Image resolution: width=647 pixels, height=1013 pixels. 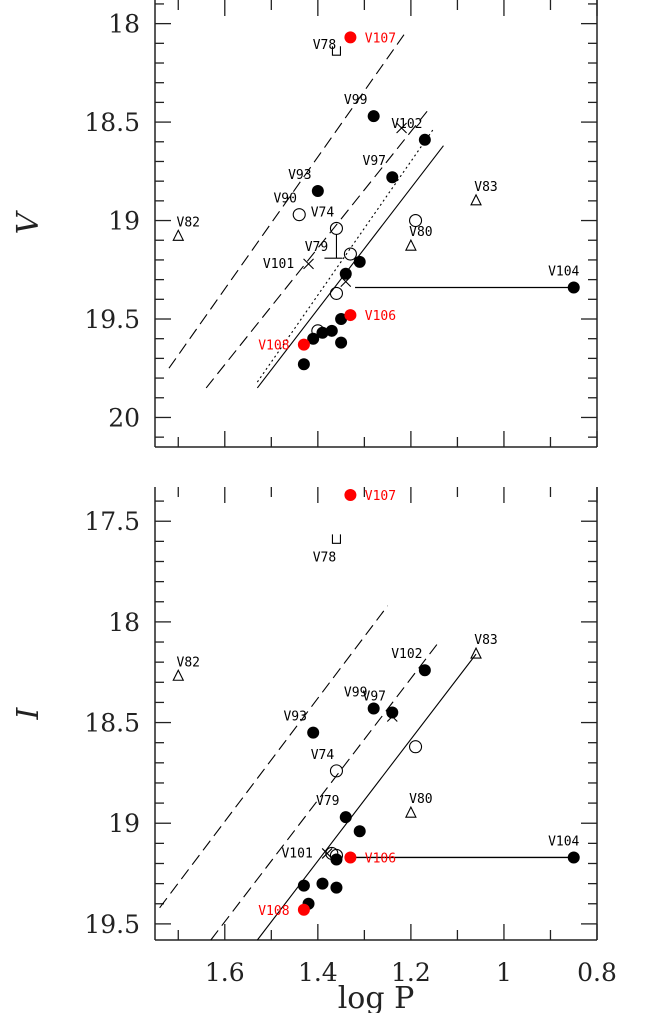 I want to click on x-tick-label: 1, so click(x=504, y=972).